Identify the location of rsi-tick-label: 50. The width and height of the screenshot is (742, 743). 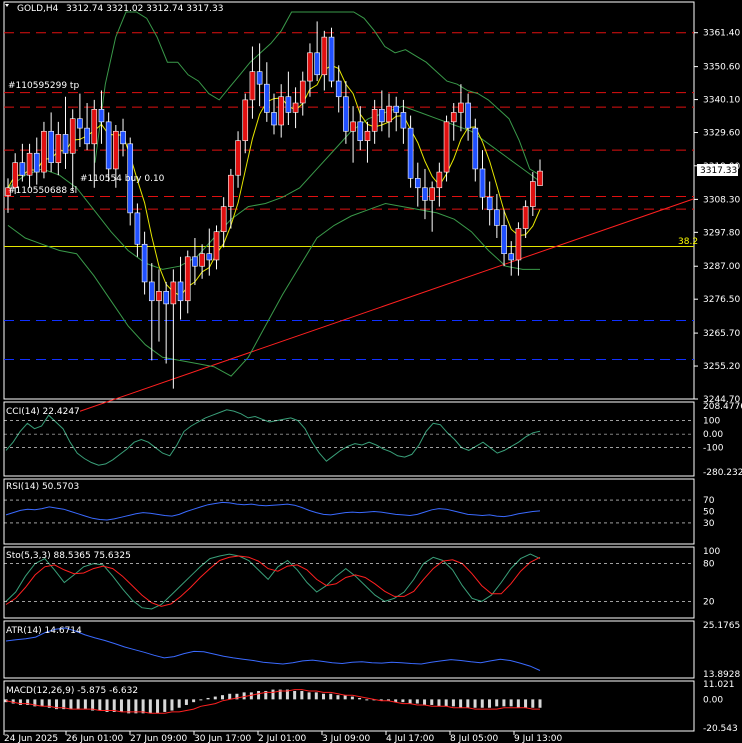
(709, 513).